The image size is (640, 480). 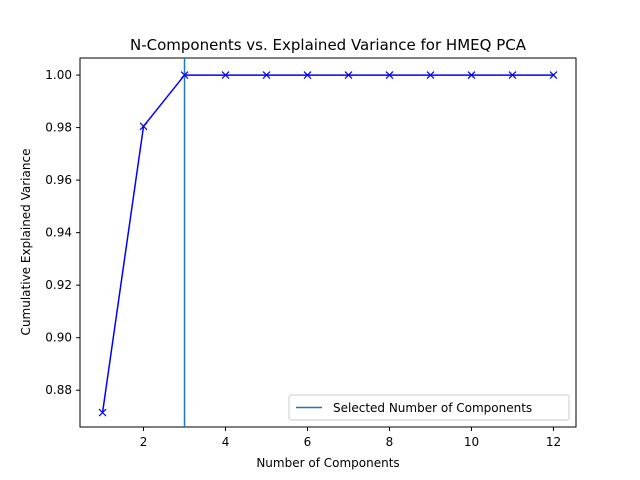 I want to click on y-tick-label: 0.96, so click(x=58, y=180).